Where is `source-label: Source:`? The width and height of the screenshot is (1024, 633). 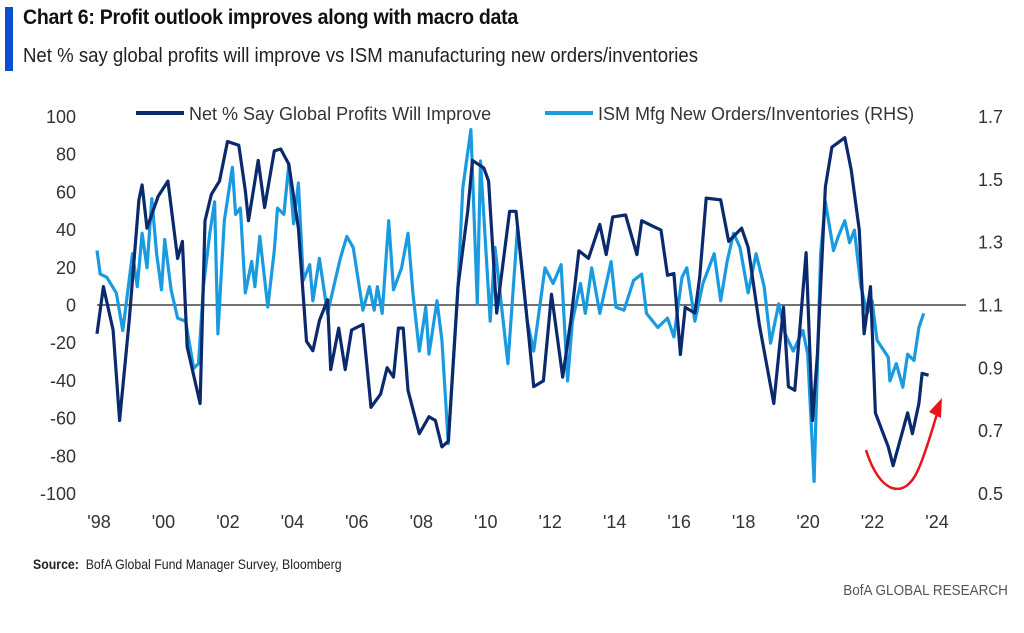 source-label: Source: is located at coordinates (56, 564).